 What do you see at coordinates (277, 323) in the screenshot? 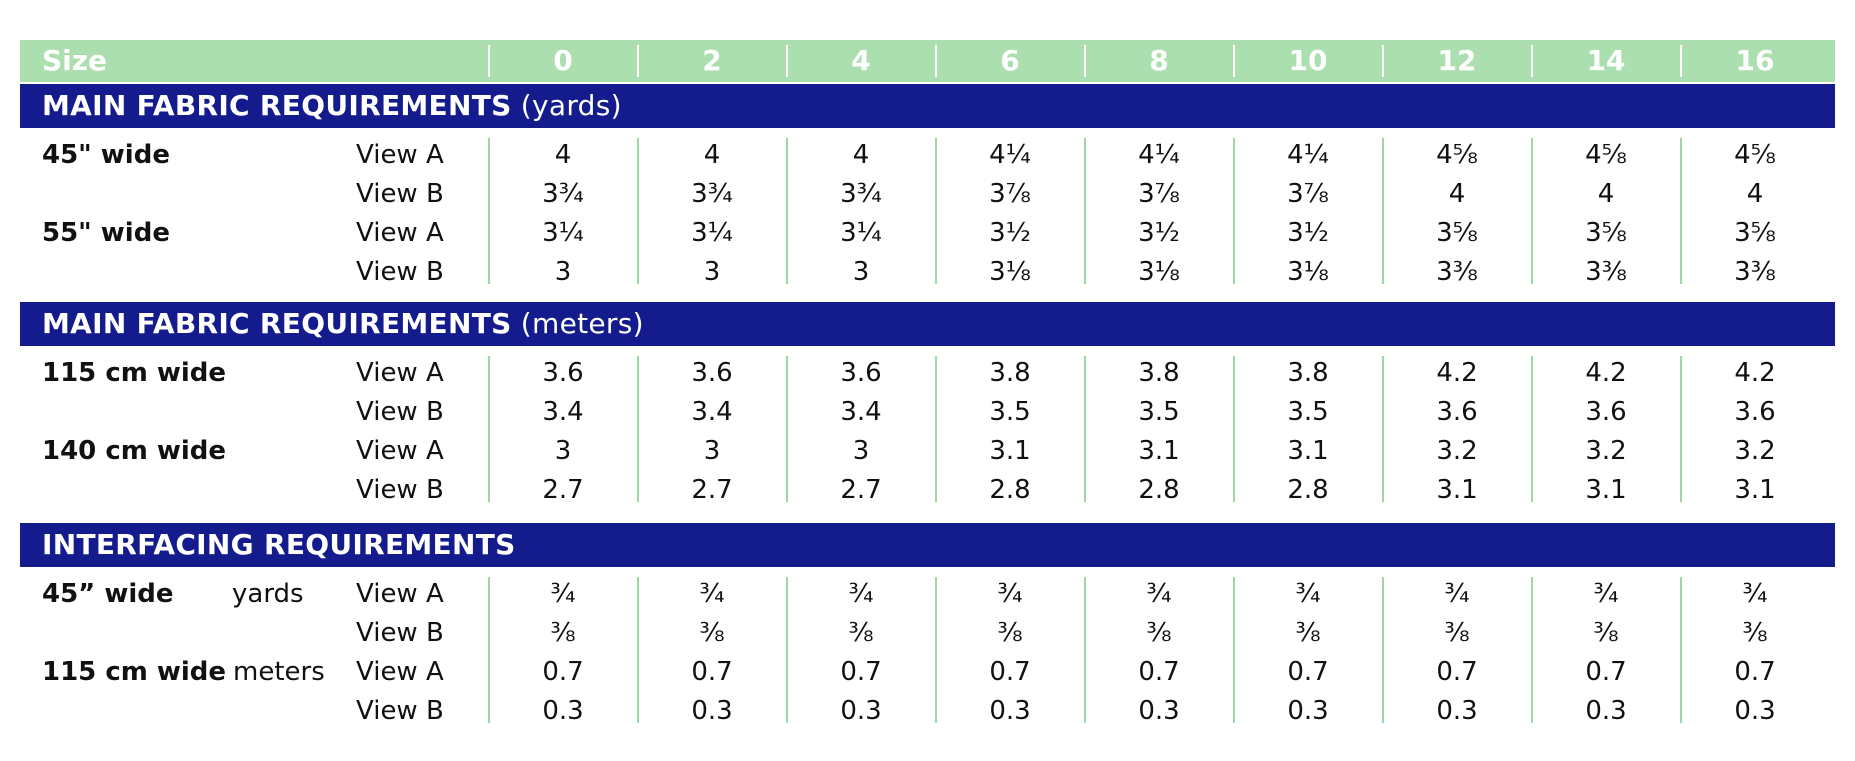
I see `section-title-main: MAIN FABRIC REQUIREMENTS` at bounding box center [277, 323].